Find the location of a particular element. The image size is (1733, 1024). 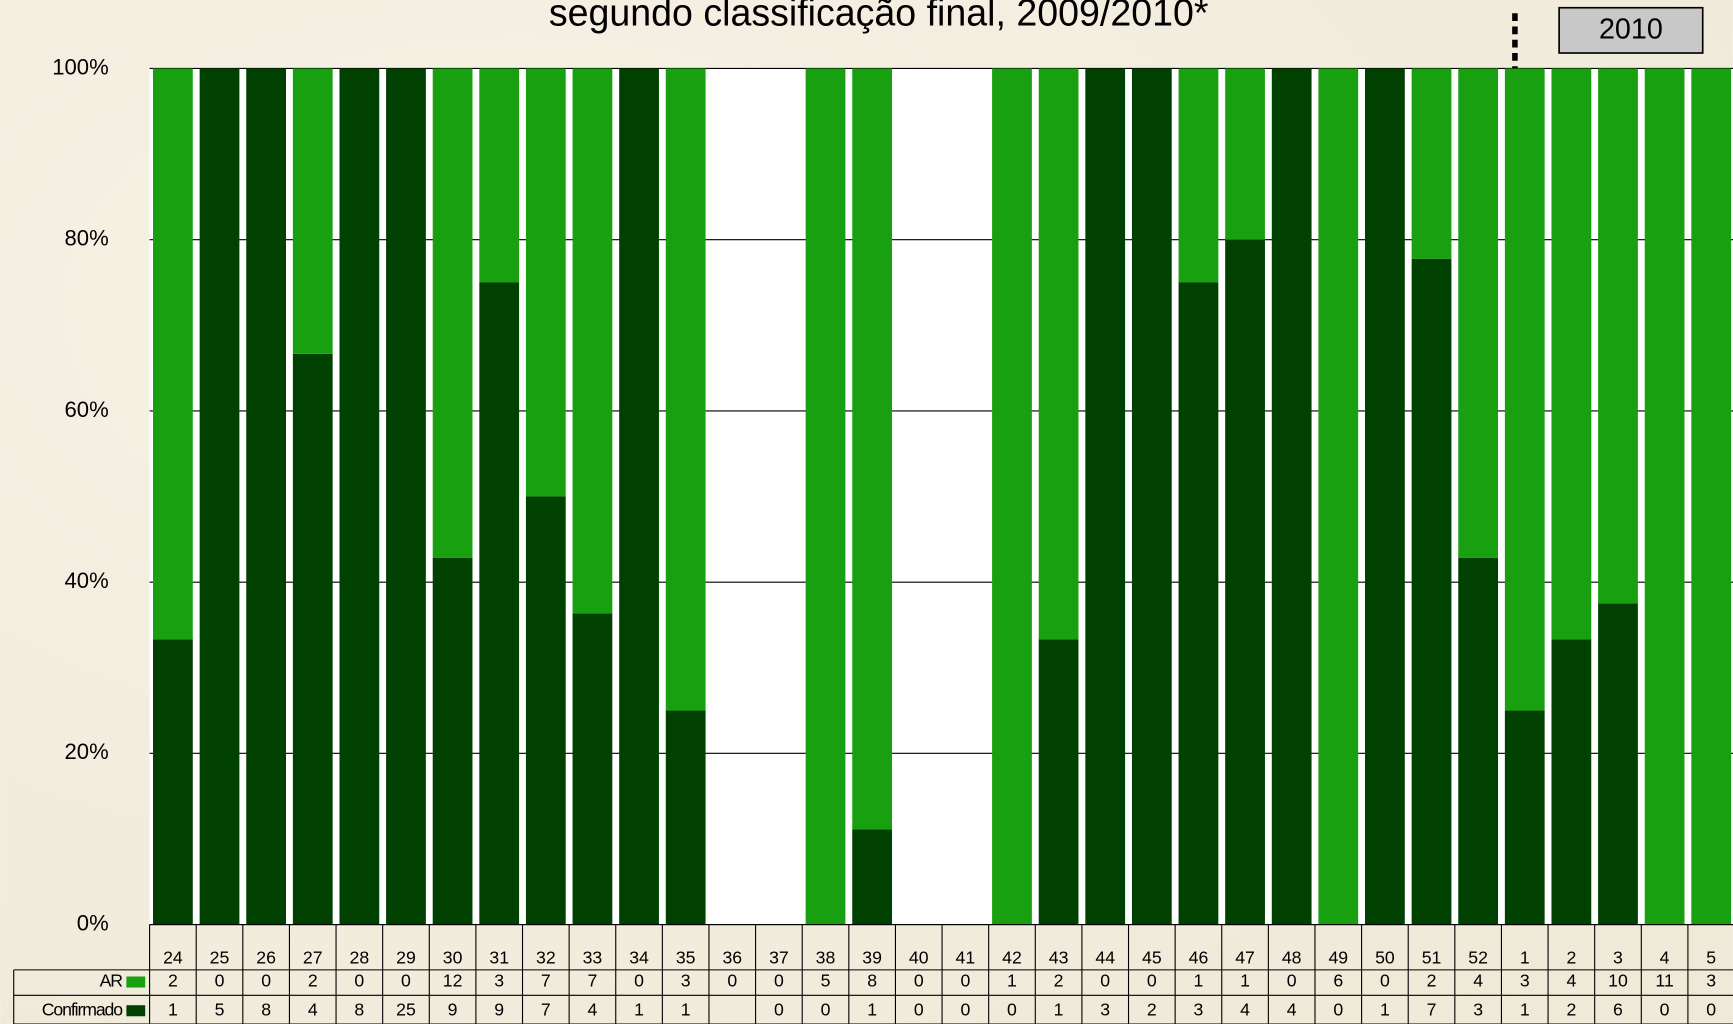

x-tick-label: 51 is located at coordinates (1432, 957).